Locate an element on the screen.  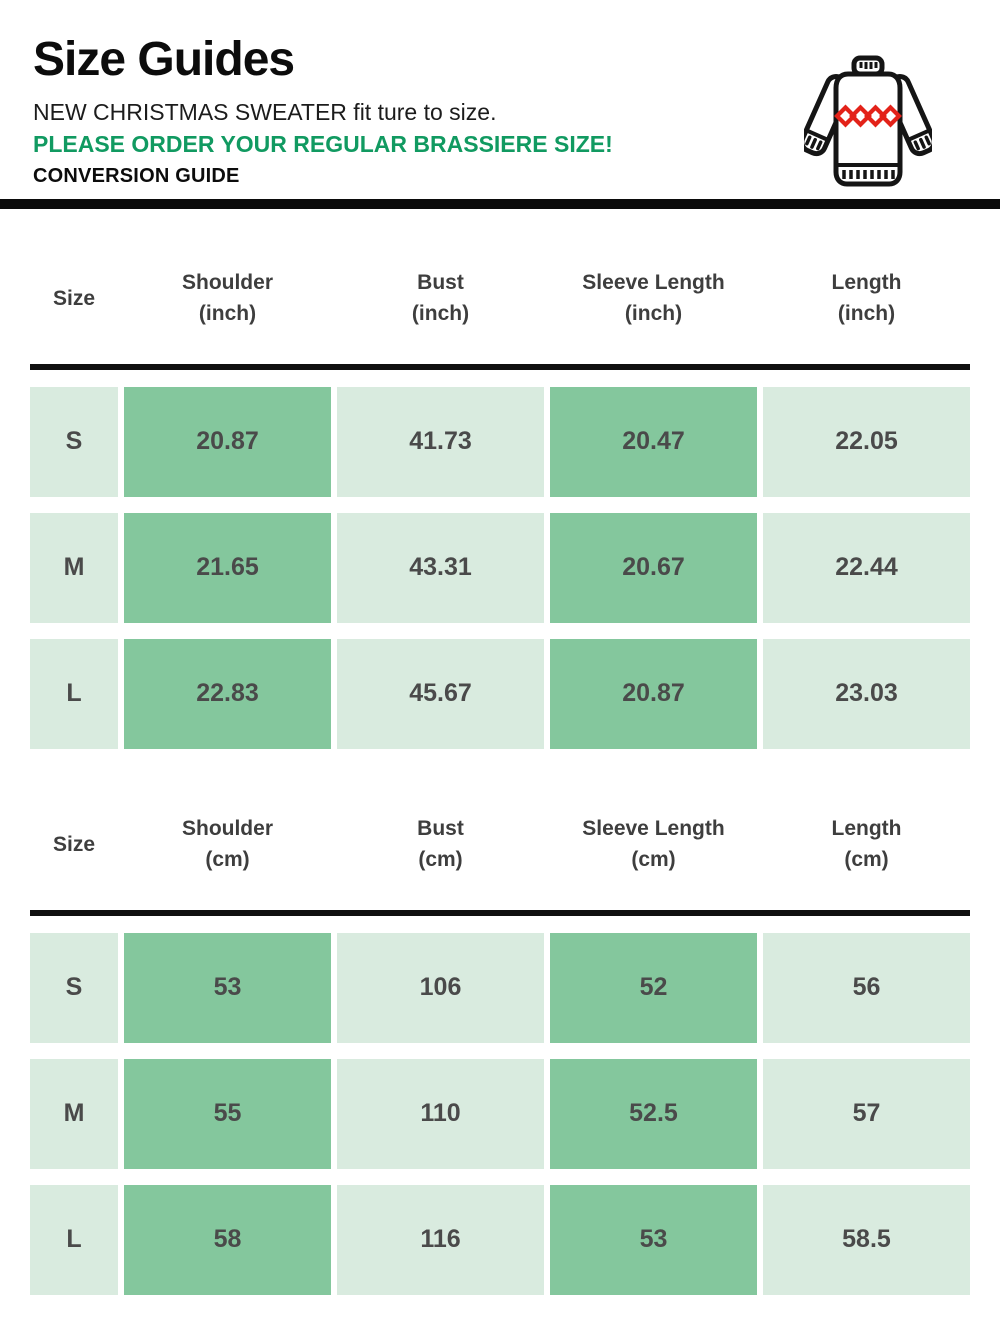
column-header-length: Length (cm) is located at coordinates (866, 844).